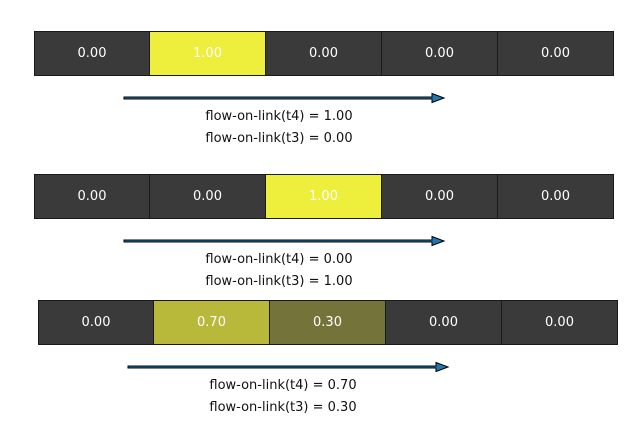 This screenshot has width=631, height=443. What do you see at coordinates (279, 259) in the screenshot?
I see `flow-t4-text: flow-on-link(t4) = 0.00` at bounding box center [279, 259].